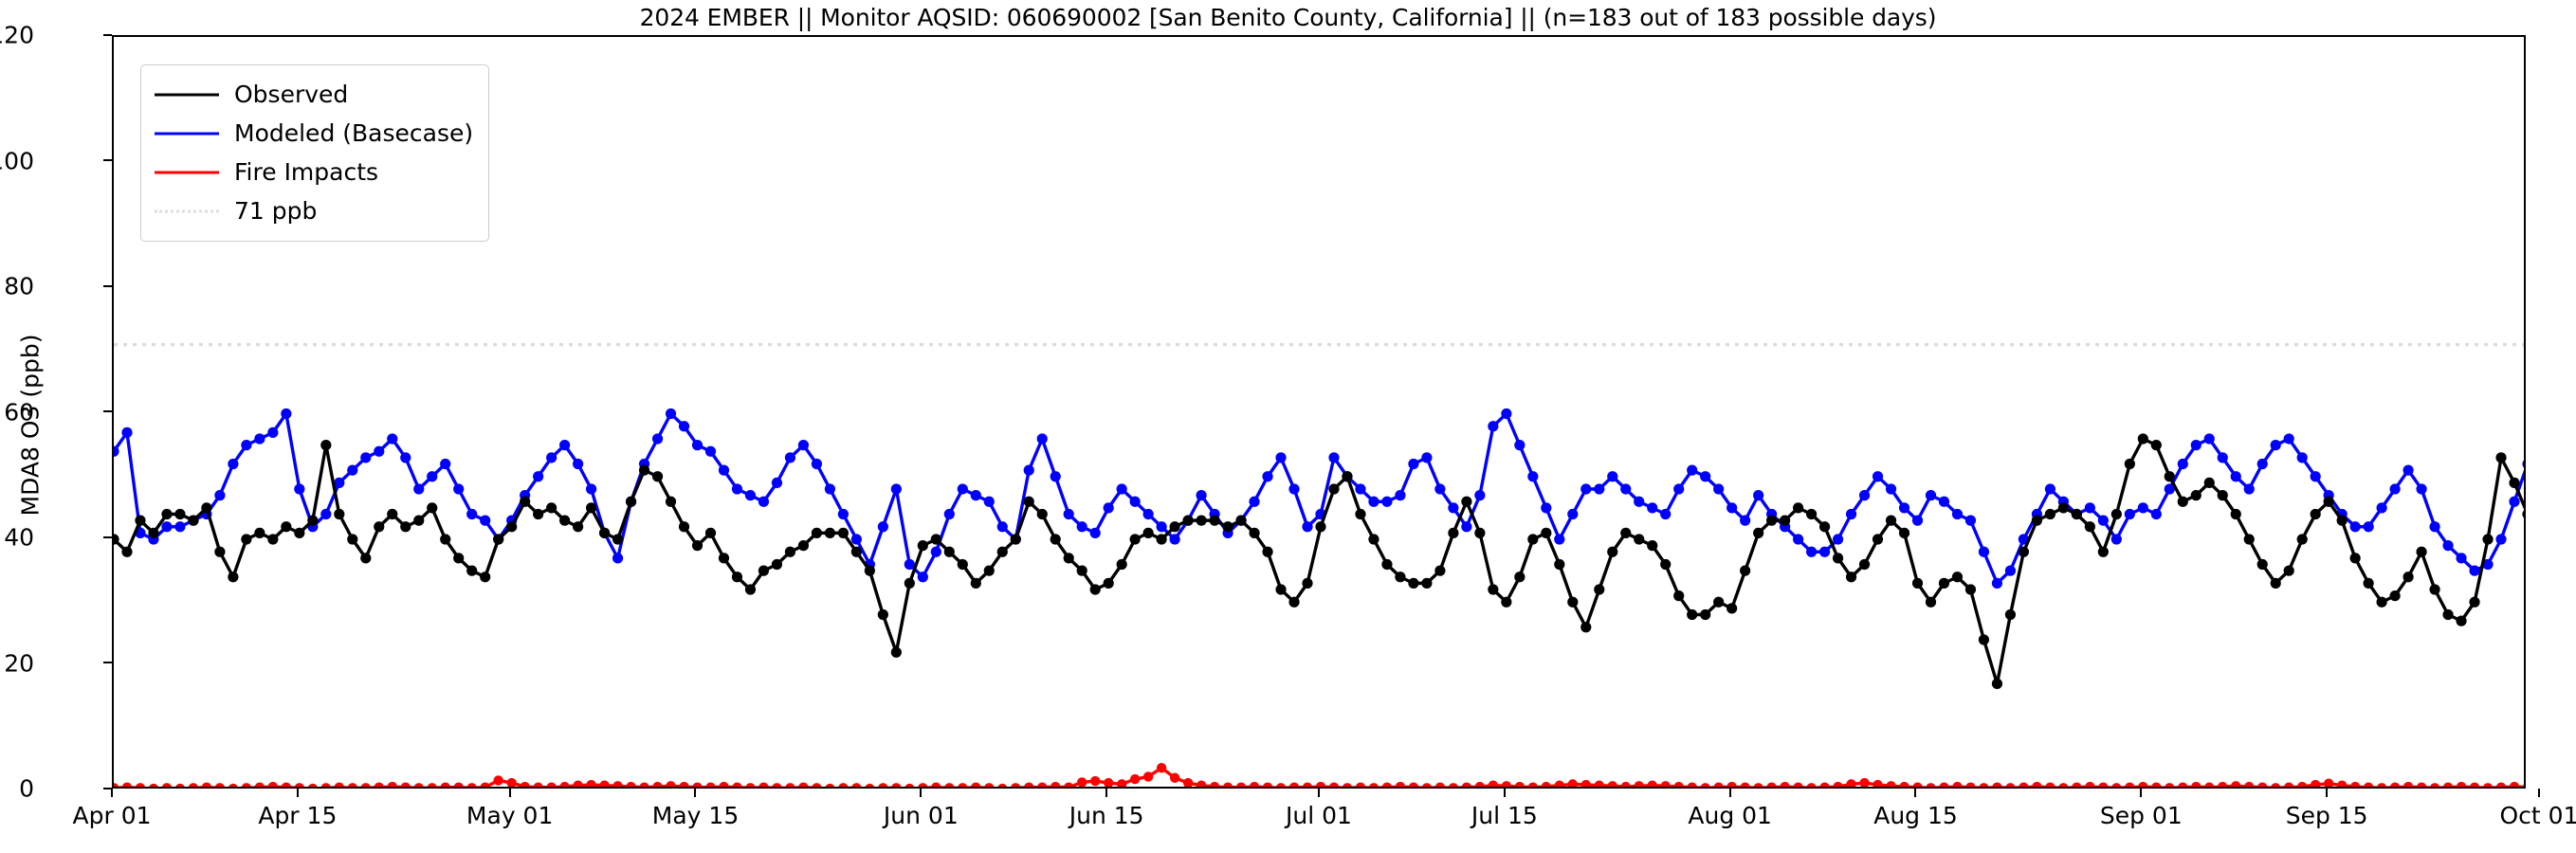  I want to click on x-axis-tick-label: Oct 01, so click(2537, 815).